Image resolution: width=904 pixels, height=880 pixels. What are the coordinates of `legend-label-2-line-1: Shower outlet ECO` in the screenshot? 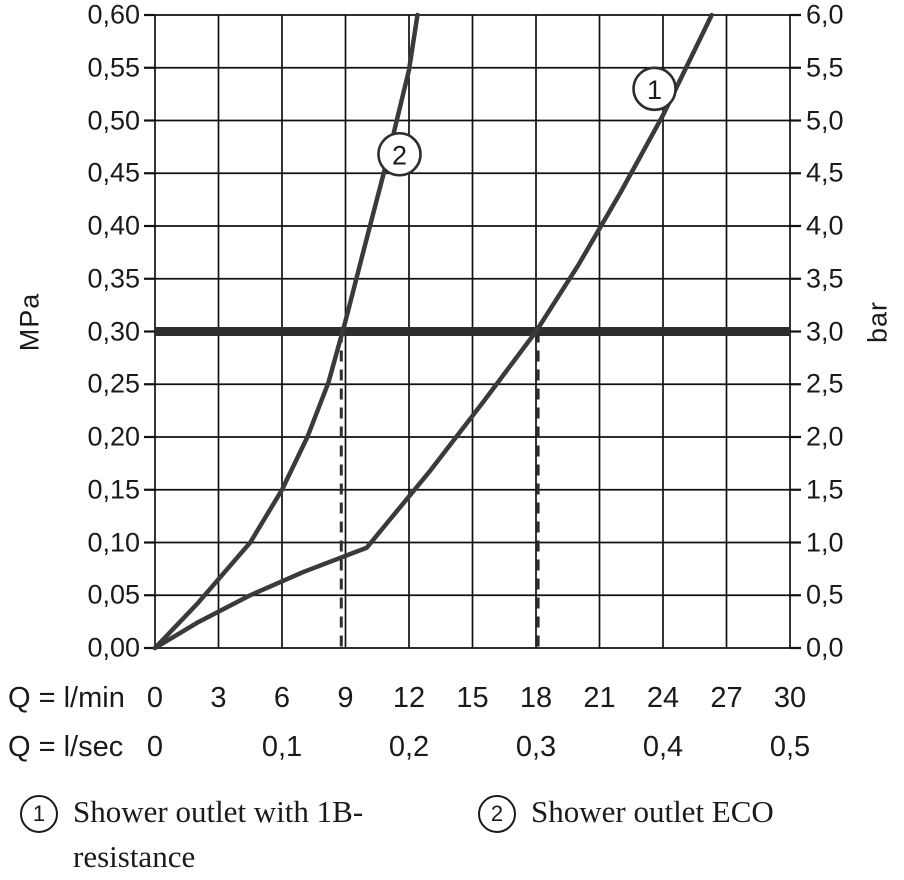 It's located at (652, 811).